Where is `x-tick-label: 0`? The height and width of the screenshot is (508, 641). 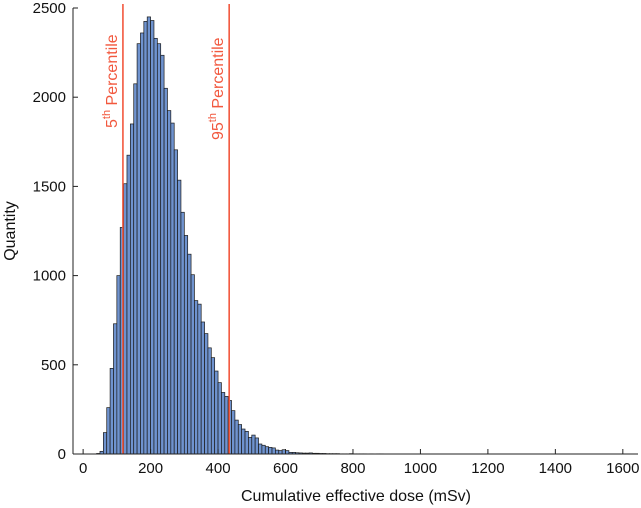 x-tick-label: 0 is located at coordinates (83, 468).